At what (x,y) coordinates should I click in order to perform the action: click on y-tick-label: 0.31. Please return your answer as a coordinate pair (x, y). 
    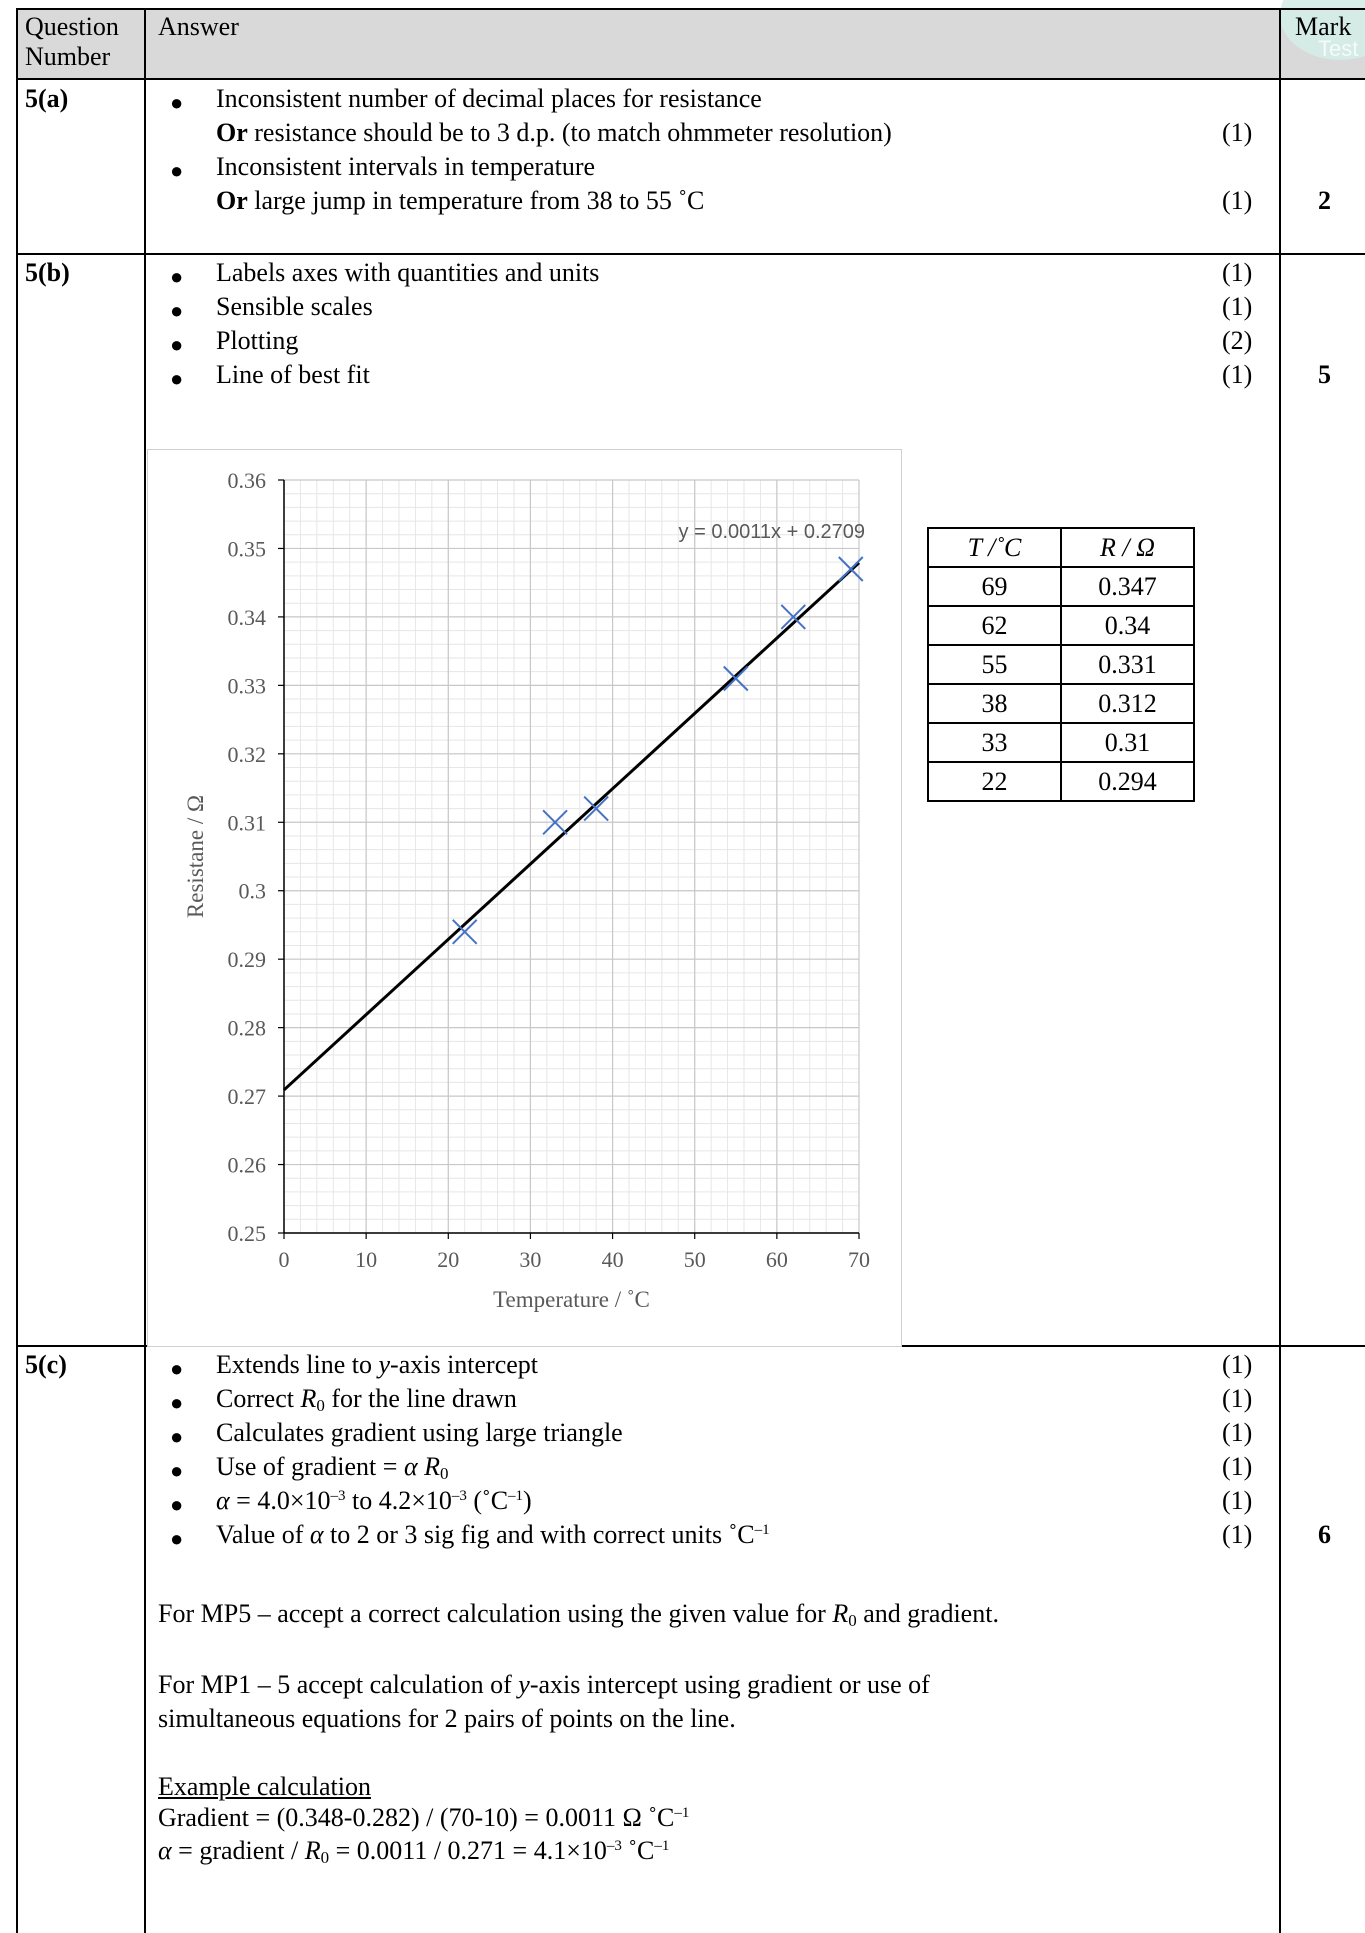
    Looking at the image, I should click on (247, 822).